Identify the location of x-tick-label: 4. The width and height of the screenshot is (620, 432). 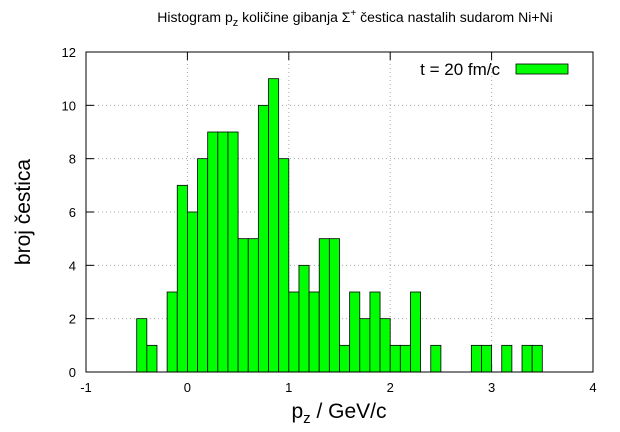
(592, 387).